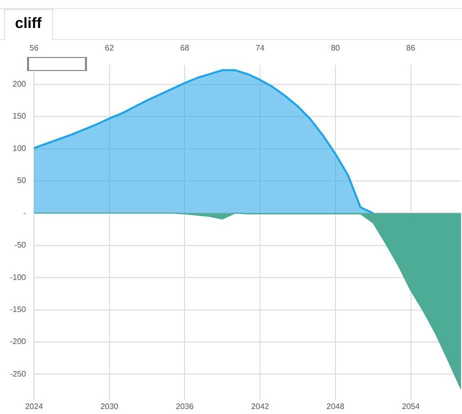  I want to click on x-tick-label: 2054, so click(411, 407).